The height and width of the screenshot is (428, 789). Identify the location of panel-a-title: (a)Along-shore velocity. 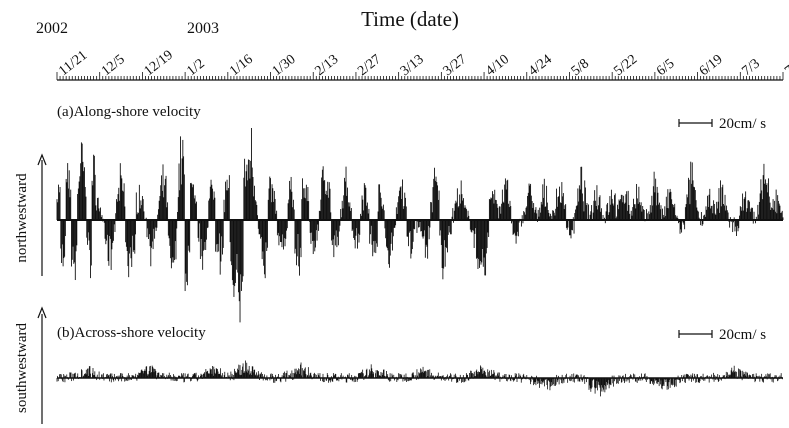
(129, 112).